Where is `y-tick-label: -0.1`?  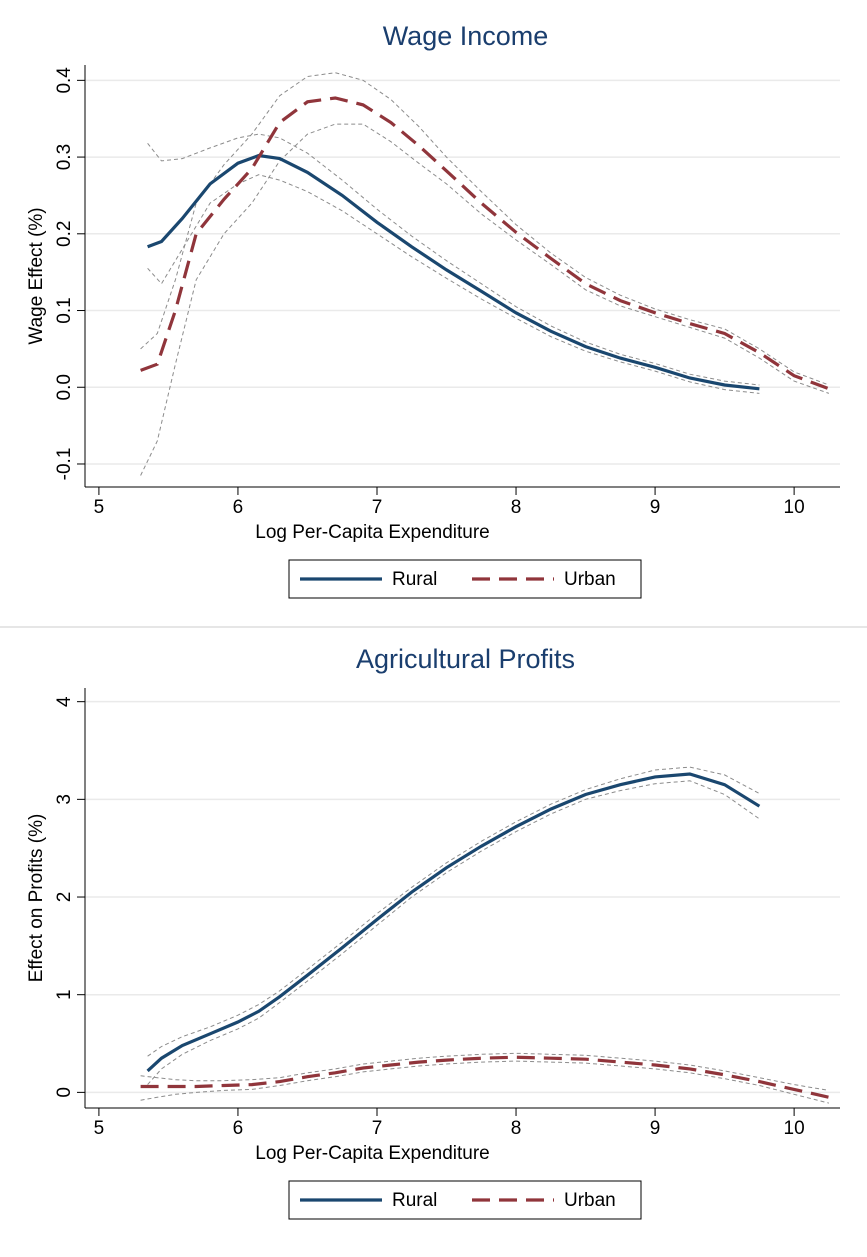
y-tick-label: -0.1 is located at coordinates (64, 464).